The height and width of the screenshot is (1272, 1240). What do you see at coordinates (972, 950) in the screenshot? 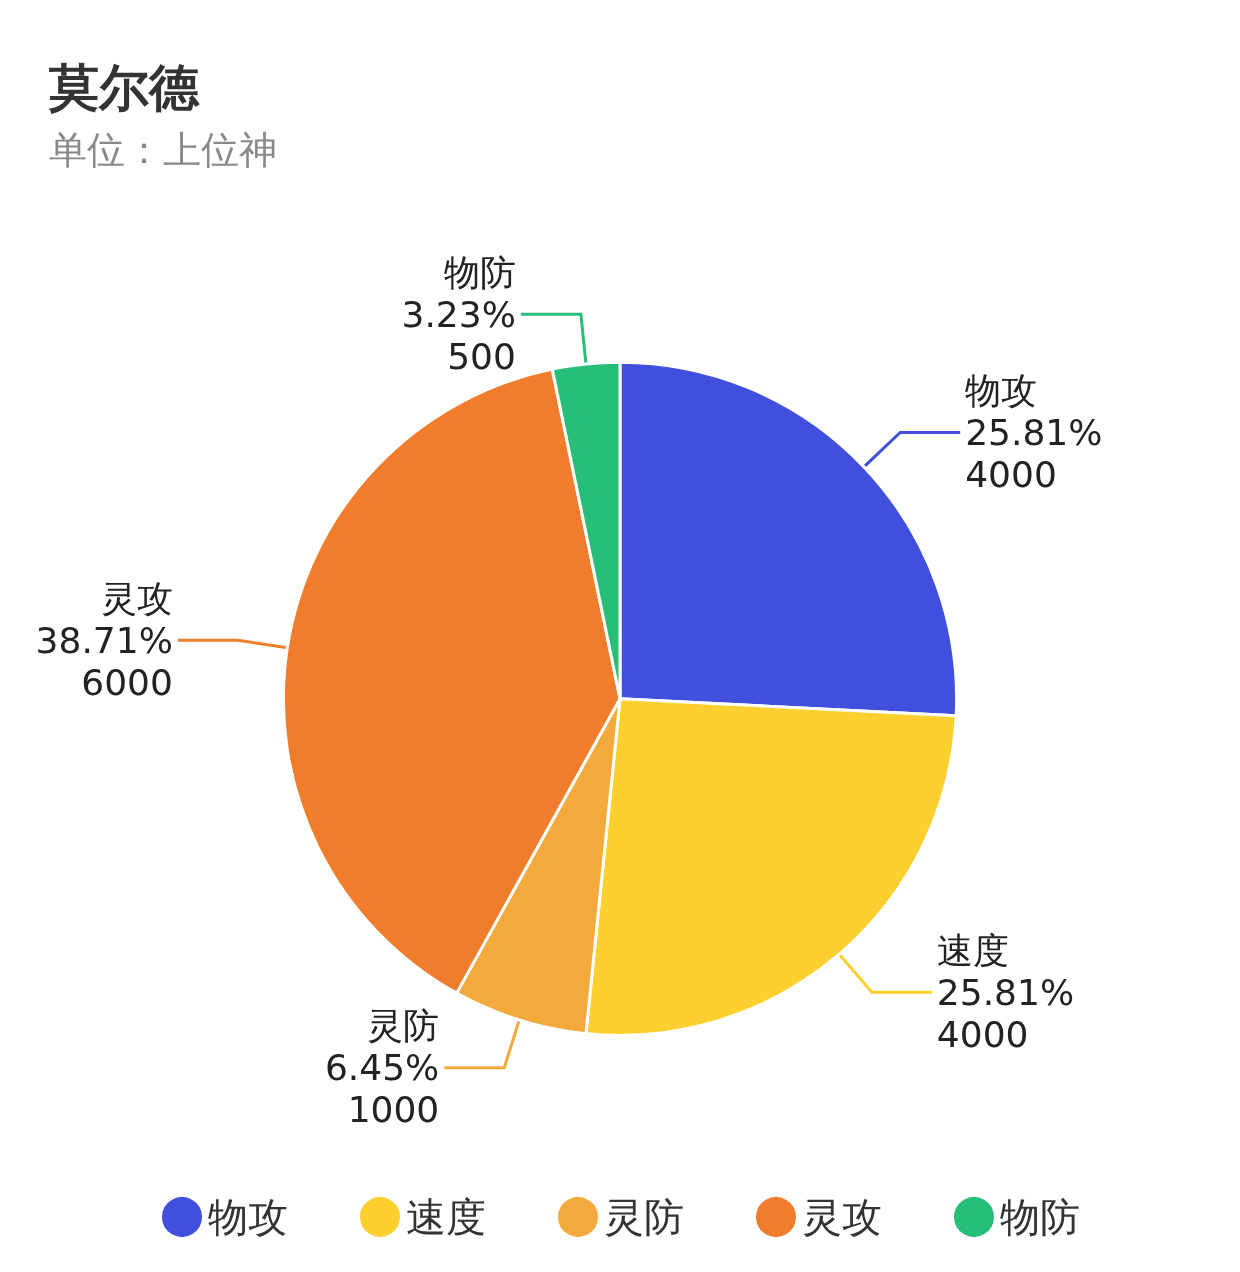
I see `slice-label: 速度` at bounding box center [972, 950].